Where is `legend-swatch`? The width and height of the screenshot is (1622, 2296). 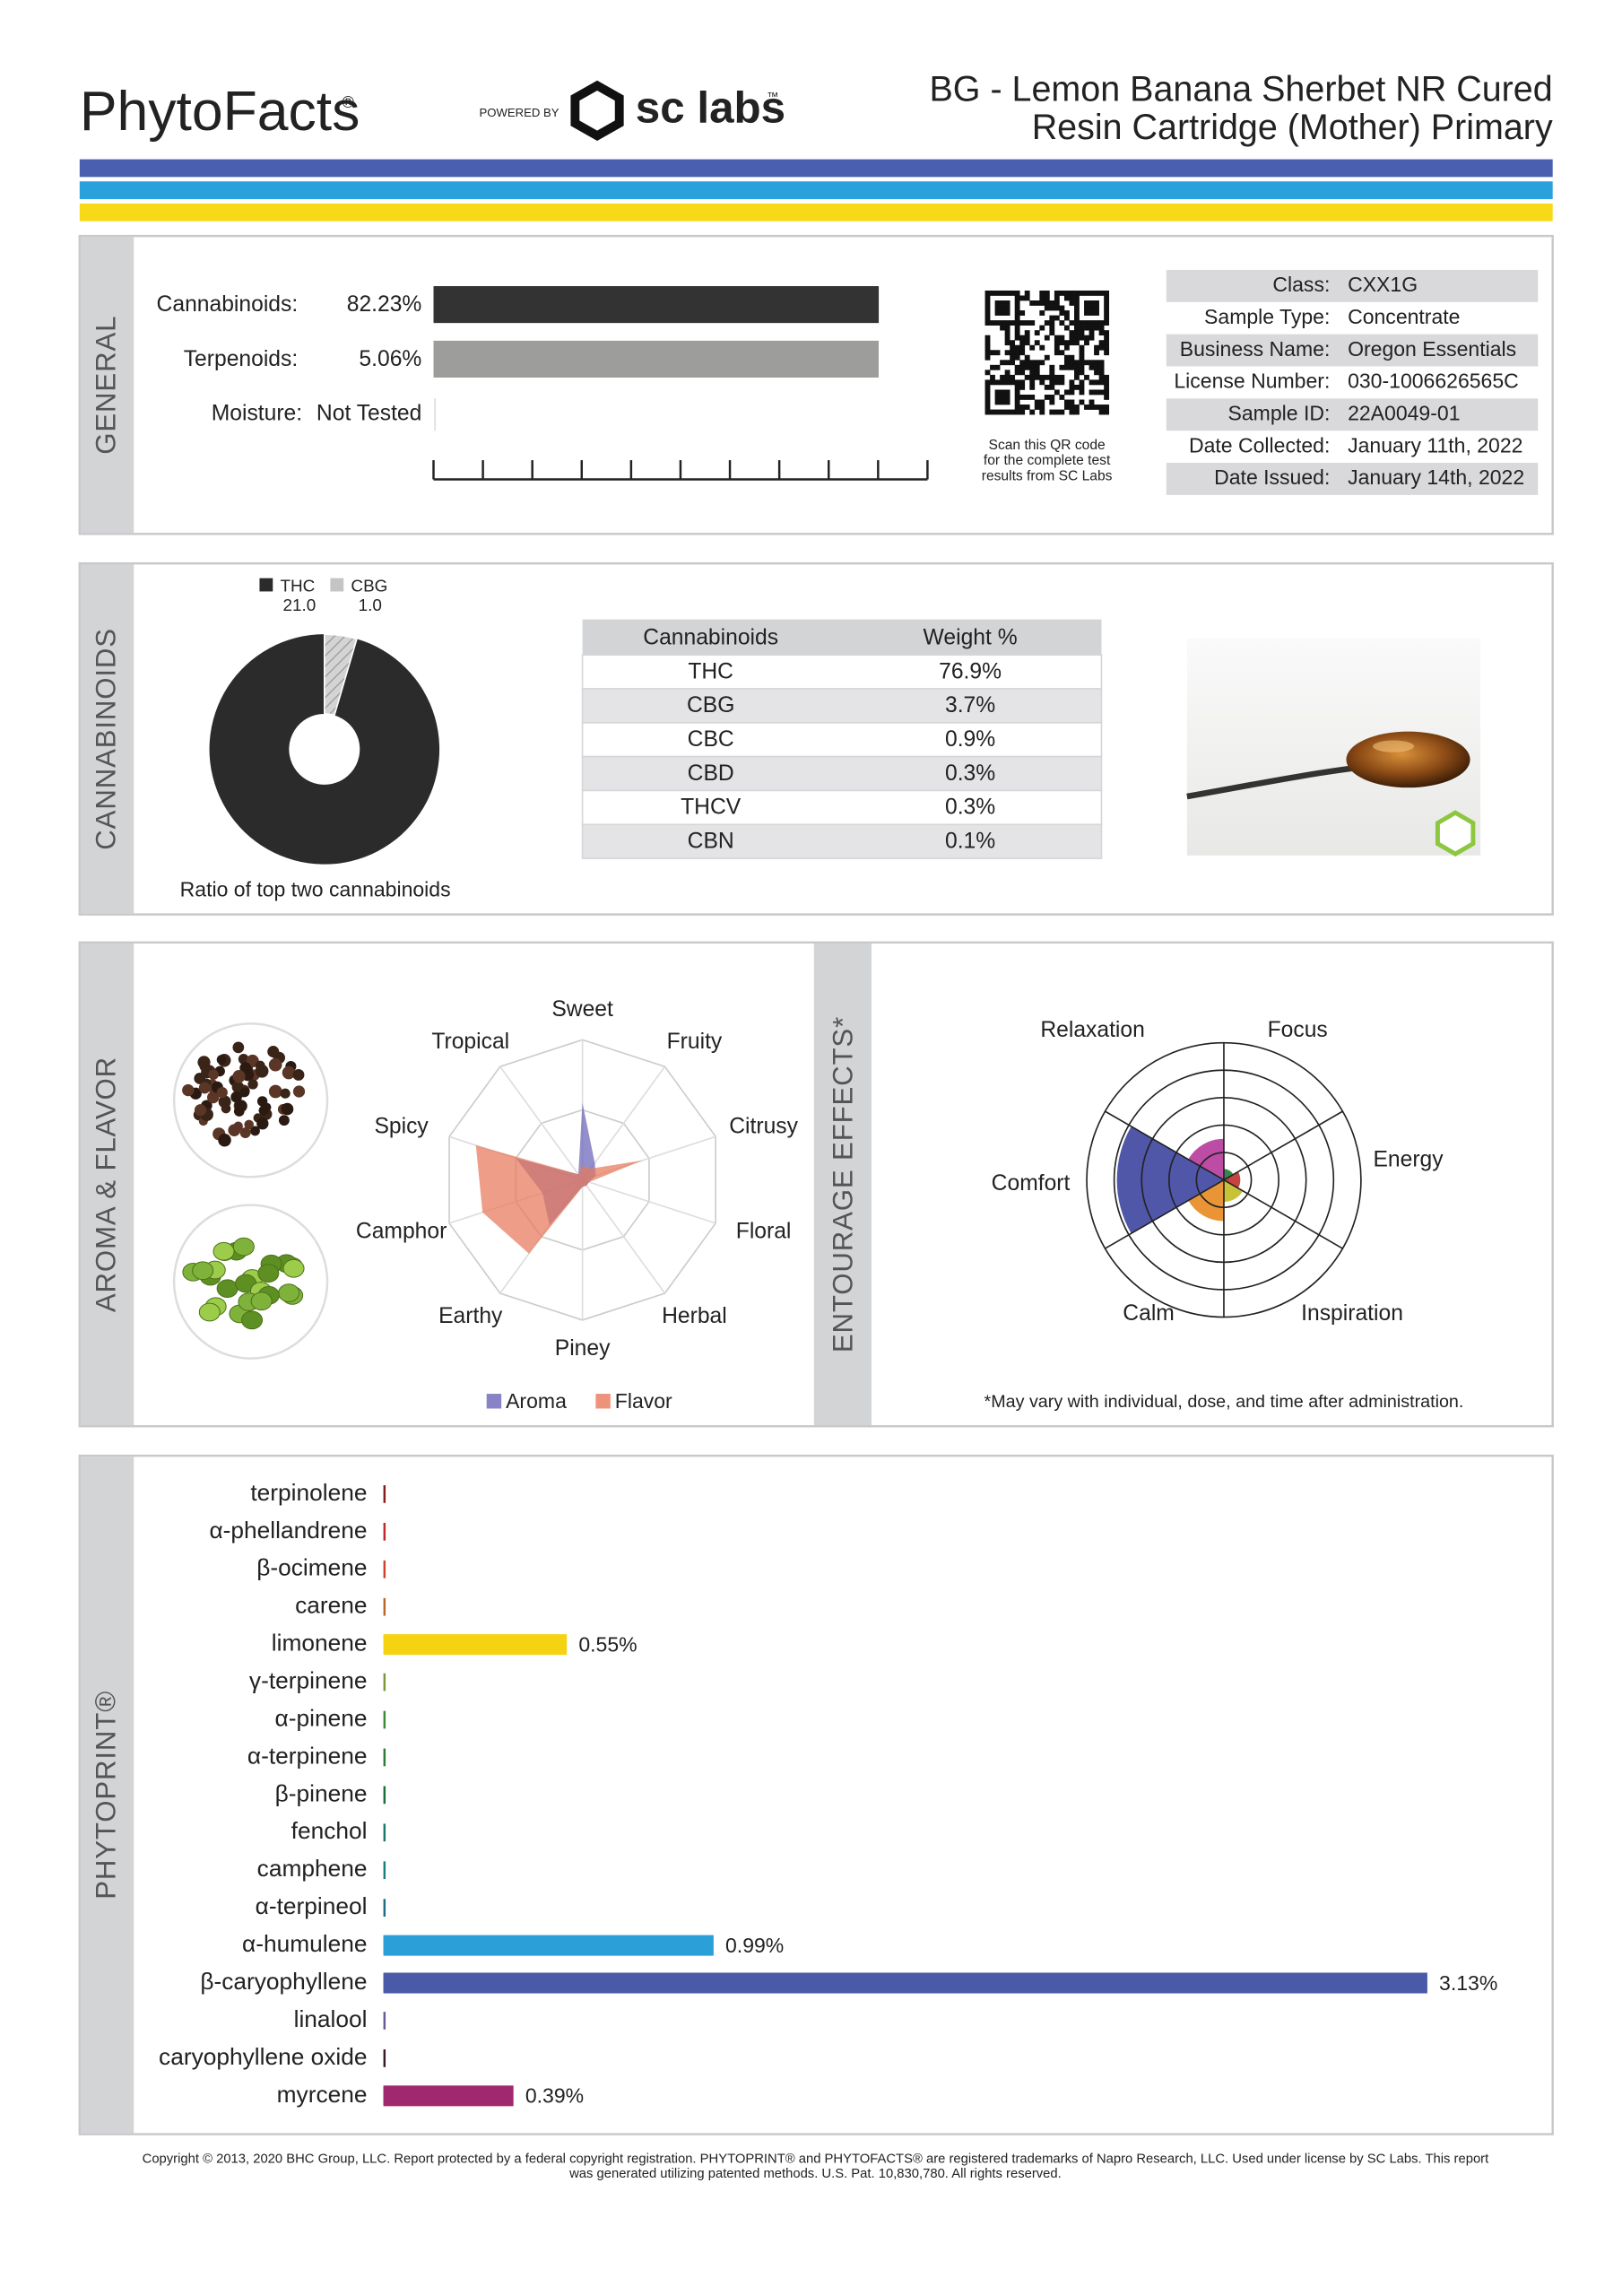 legend-swatch is located at coordinates (266, 585).